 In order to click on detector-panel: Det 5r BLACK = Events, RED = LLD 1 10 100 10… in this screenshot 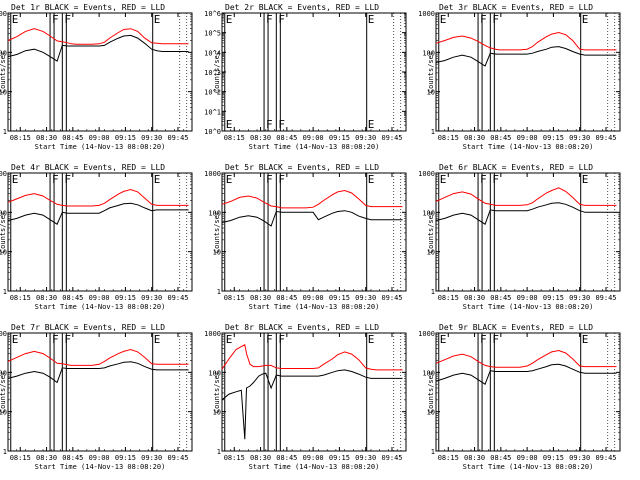, I will do `click(305, 237)`.